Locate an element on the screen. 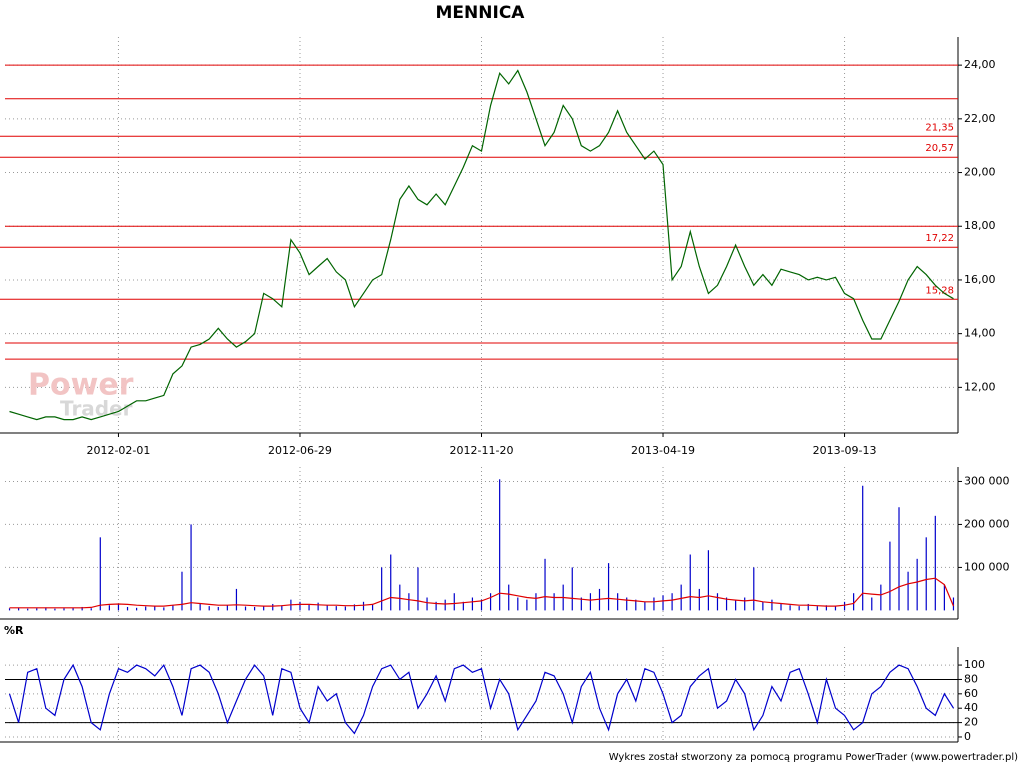 The image size is (1024, 768). y-tick-label: 100 is located at coordinates (974, 664).